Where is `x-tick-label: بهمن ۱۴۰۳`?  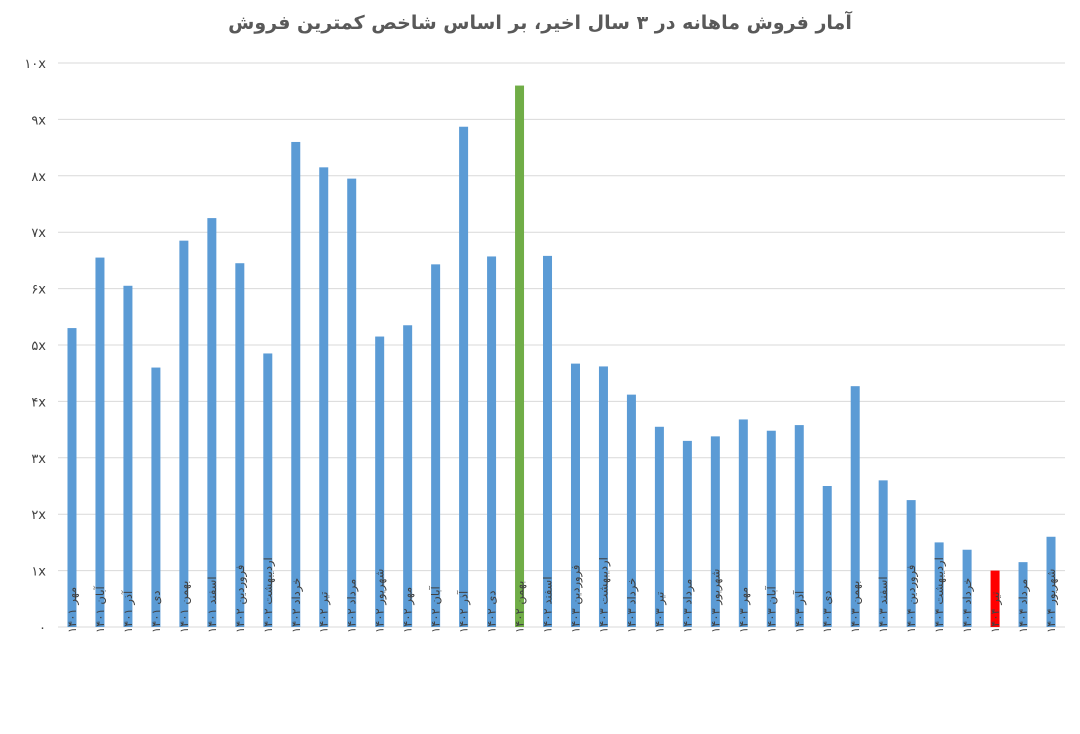 x-tick-label: بهمن ۱۴۰۳ is located at coordinates (855, 607).